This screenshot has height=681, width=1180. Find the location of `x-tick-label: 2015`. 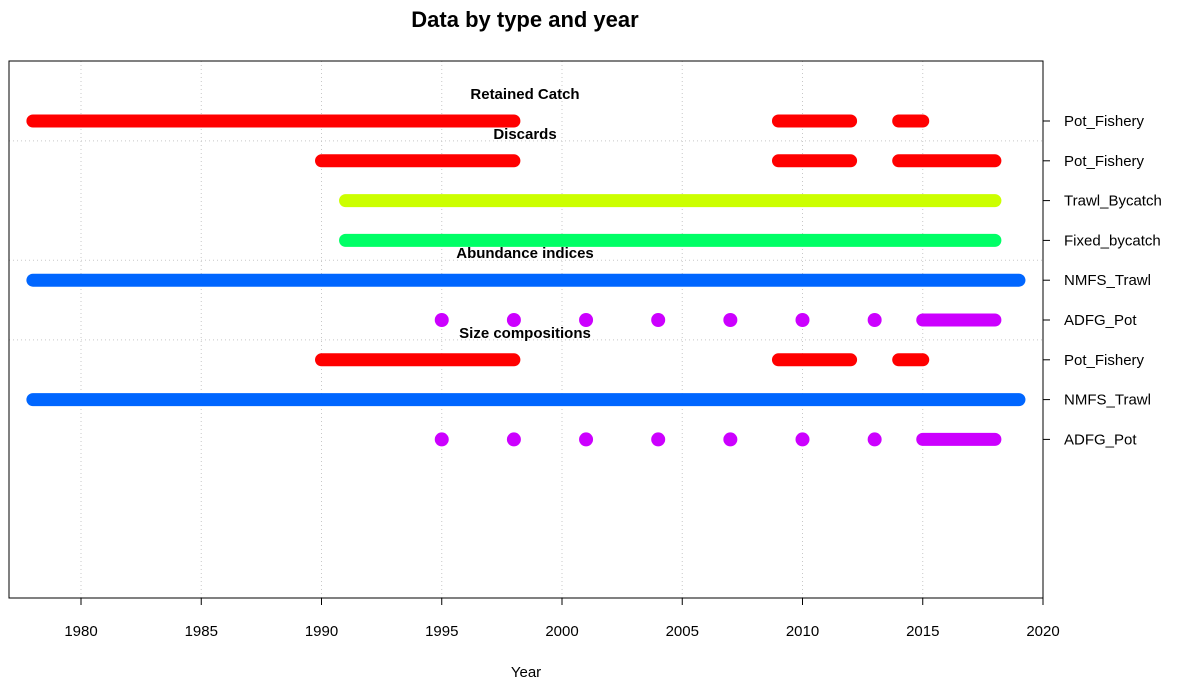

x-tick-label: 2015 is located at coordinates (922, 631).